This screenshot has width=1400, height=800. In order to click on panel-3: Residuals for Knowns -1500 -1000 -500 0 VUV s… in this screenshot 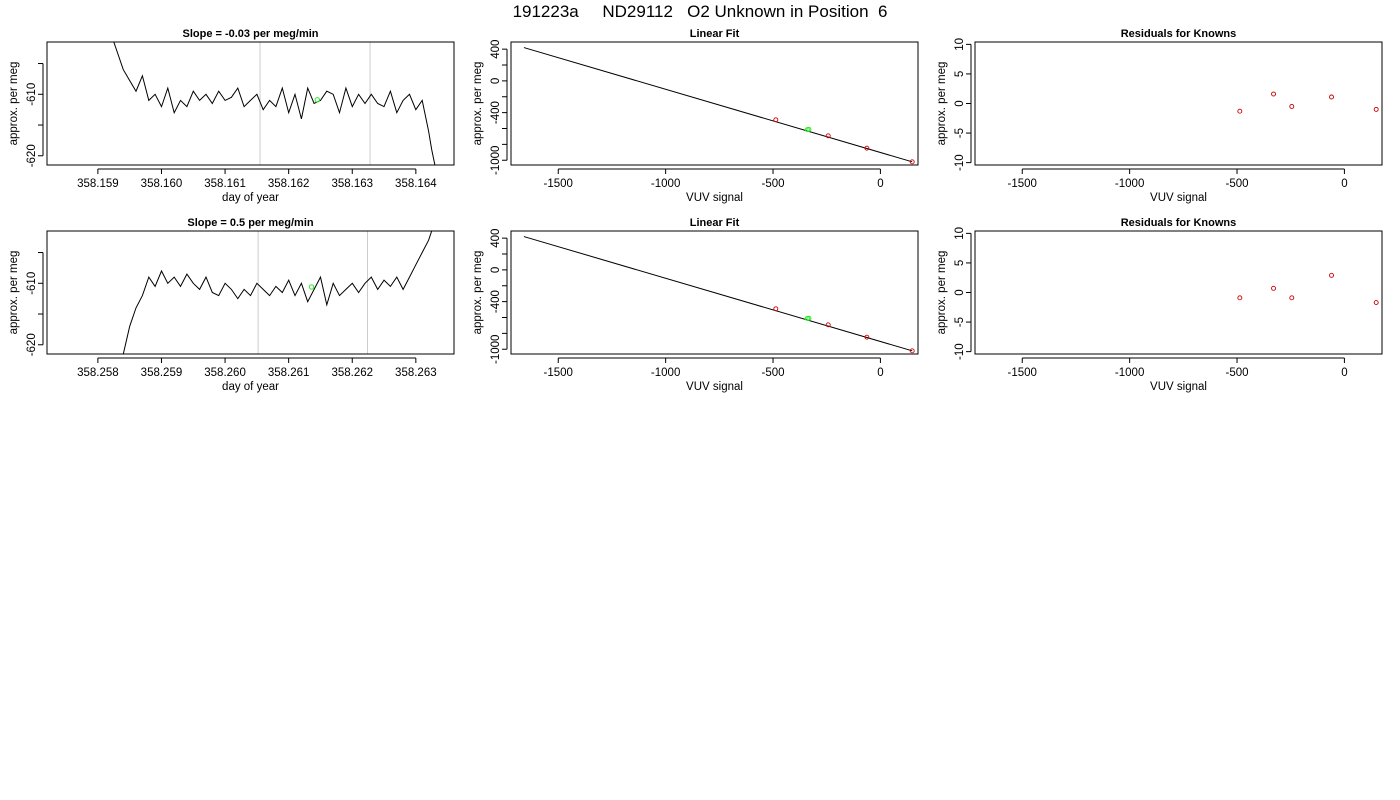, I will do `click(1159, 116)`.